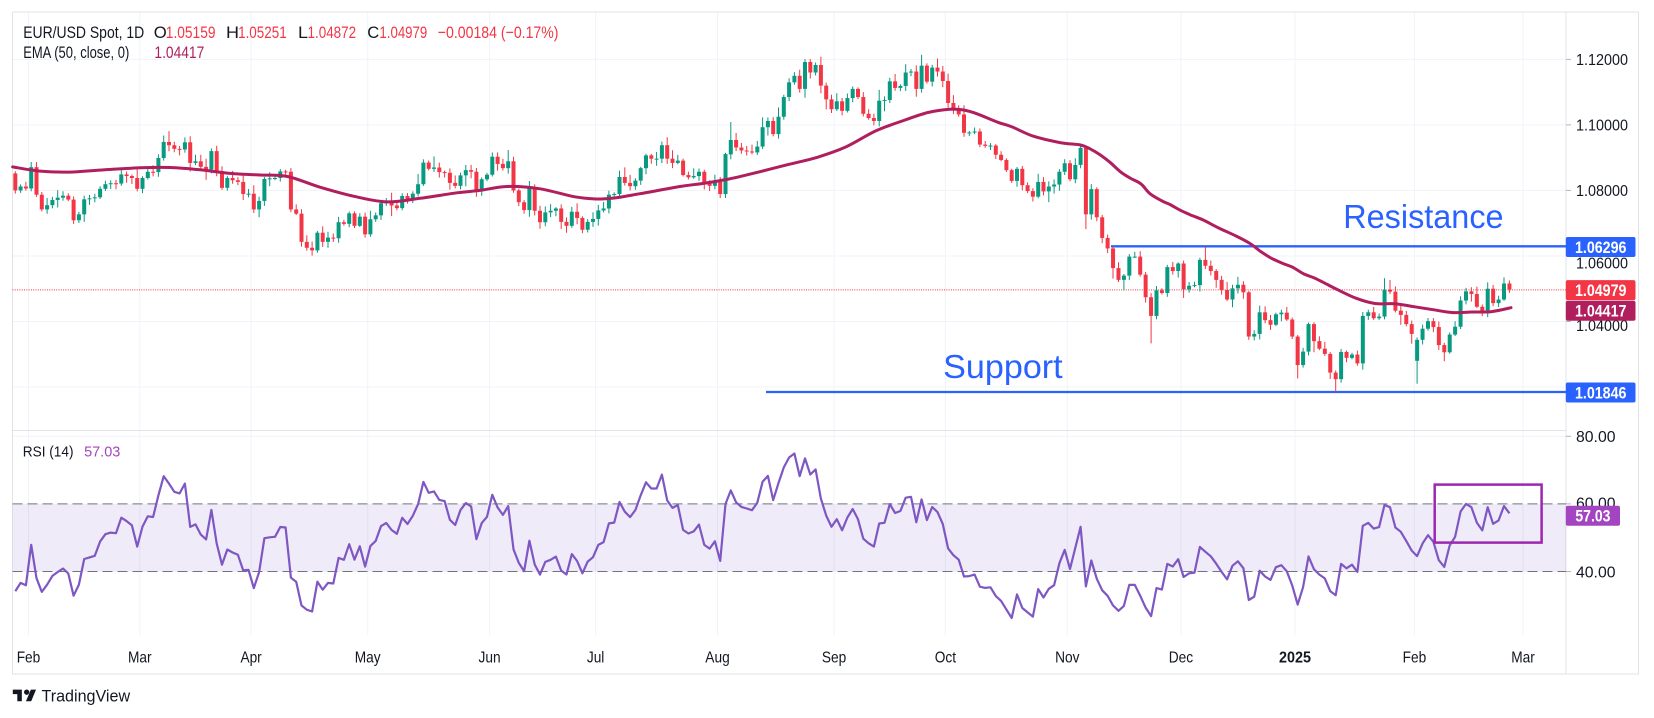 The width and height of the screenshot is (1654, 718). Describe the element at coordinates (251, 658) in the screenshot. I see `svg-text: Apr` at that location.